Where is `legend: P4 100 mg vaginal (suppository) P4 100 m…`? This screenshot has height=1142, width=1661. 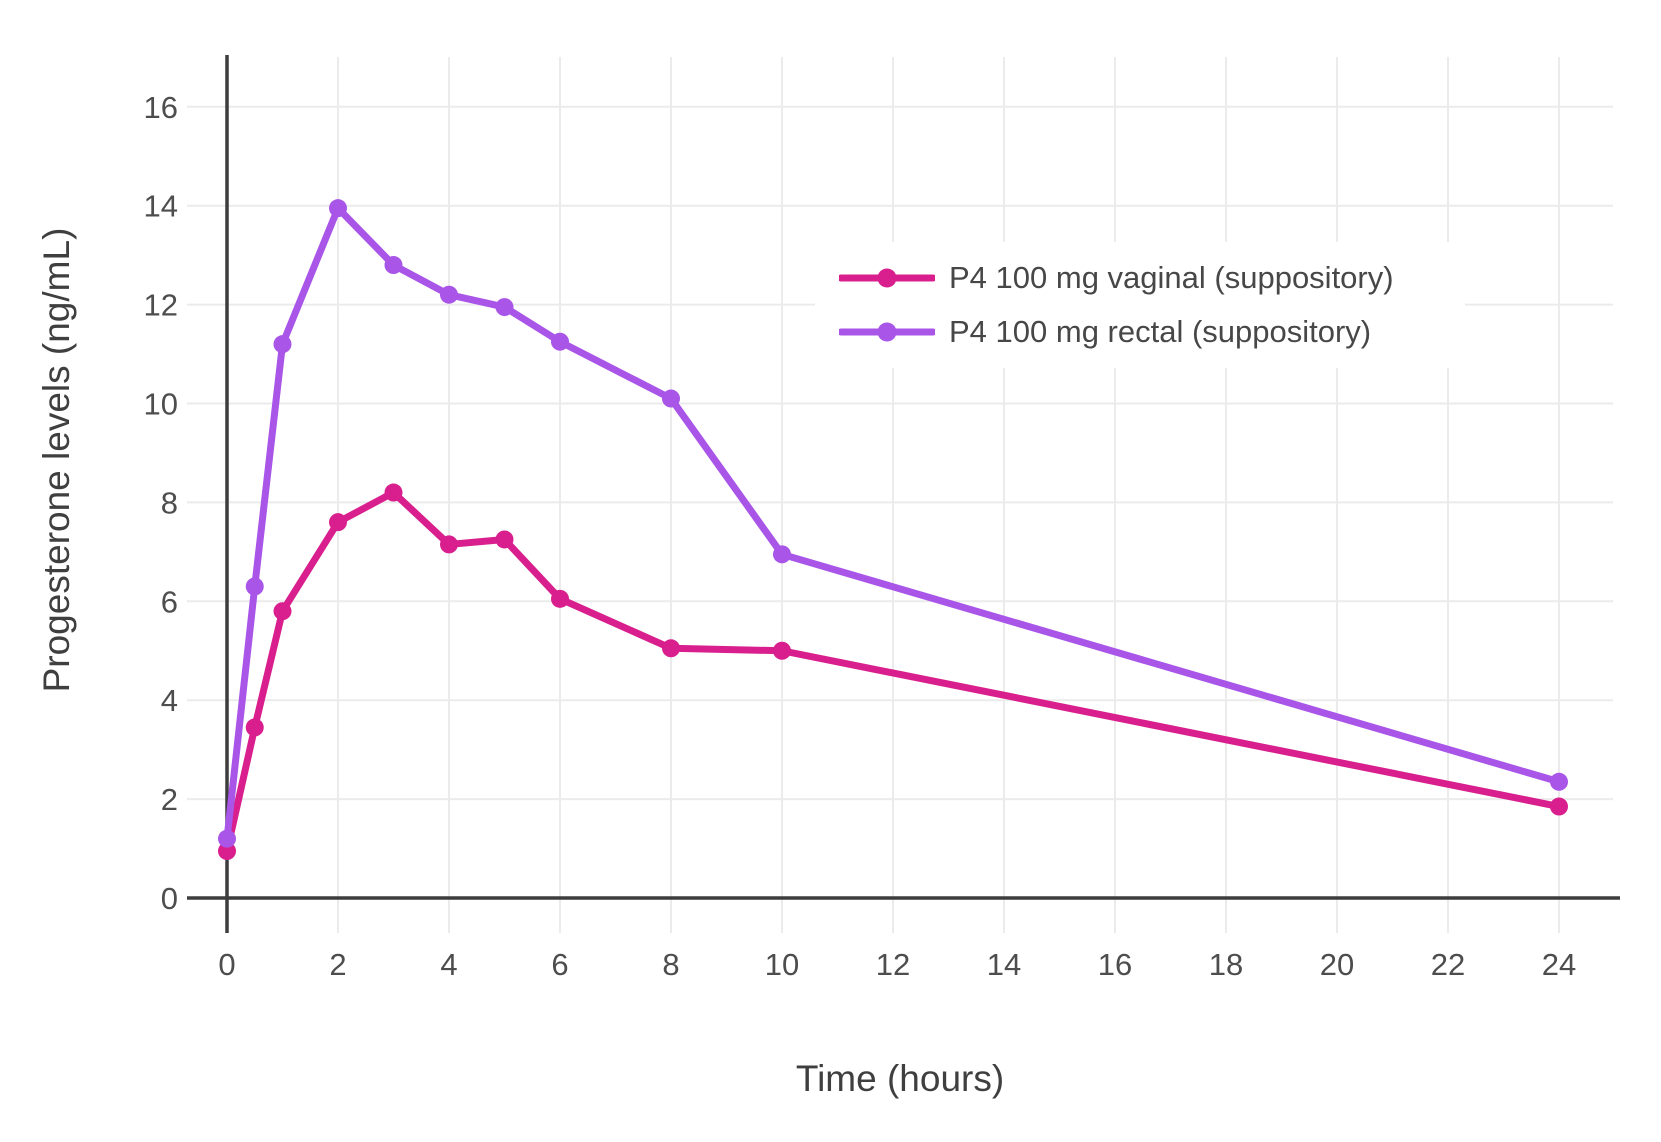
legend: P4 100 mg vaginal (suppository) P4 100 m… is located at coordinates (1140, 305).